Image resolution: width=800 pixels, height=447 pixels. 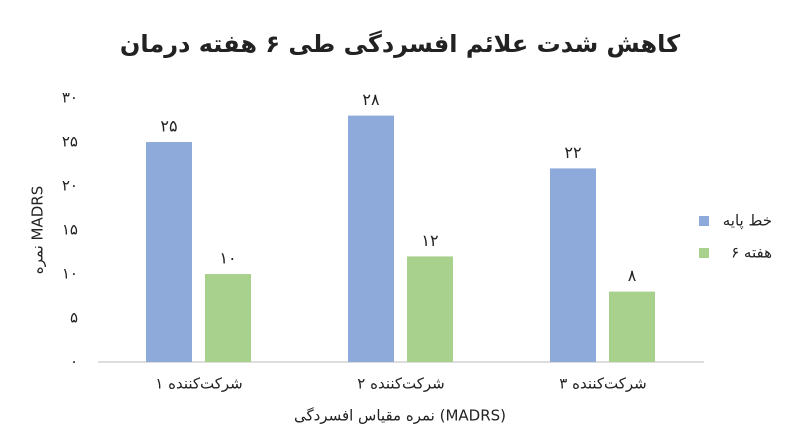 I want to click on y-tick-label: ۰, so click(x=74, y=362).